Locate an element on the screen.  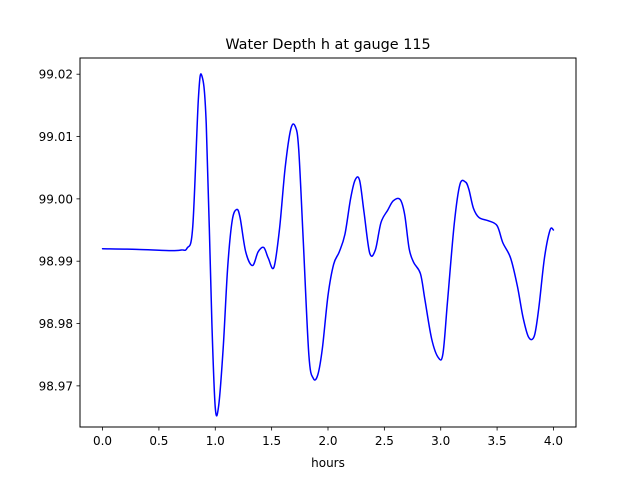
x-axis-ticks: 0.0 0.5 1.0 1.5 2.0 2.5 3.0 3.5 4.0 is located at coordinates (328, 437).